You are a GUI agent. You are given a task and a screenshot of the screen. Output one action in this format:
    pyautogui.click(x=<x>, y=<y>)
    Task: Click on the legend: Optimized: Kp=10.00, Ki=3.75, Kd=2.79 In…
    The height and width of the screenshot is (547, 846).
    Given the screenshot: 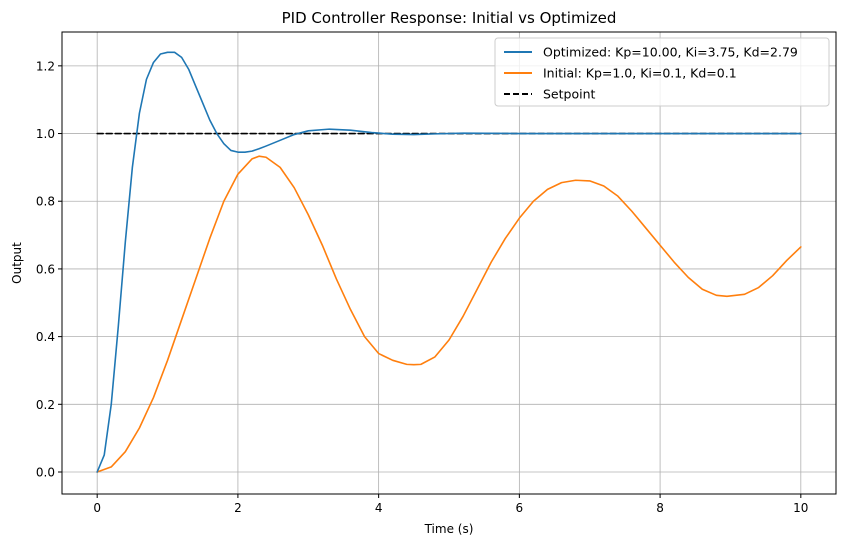 What is the action you would take?
    pyautogui.click(x=662, y=72)
    